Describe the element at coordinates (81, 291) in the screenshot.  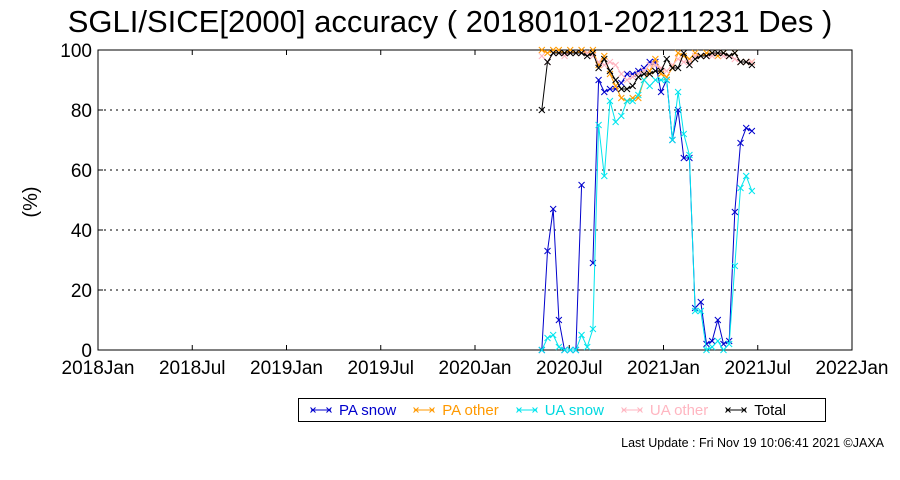
I see `y-tick-label: 20` at that location.